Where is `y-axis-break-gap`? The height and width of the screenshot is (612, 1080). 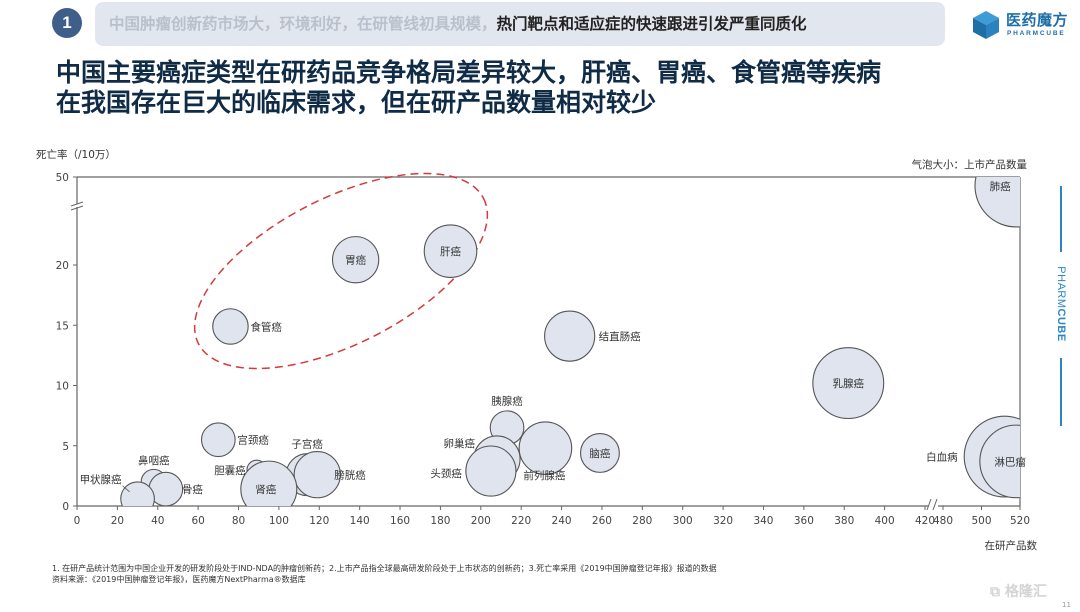 y-axis-break-gap is located at coordinates (77, 205).